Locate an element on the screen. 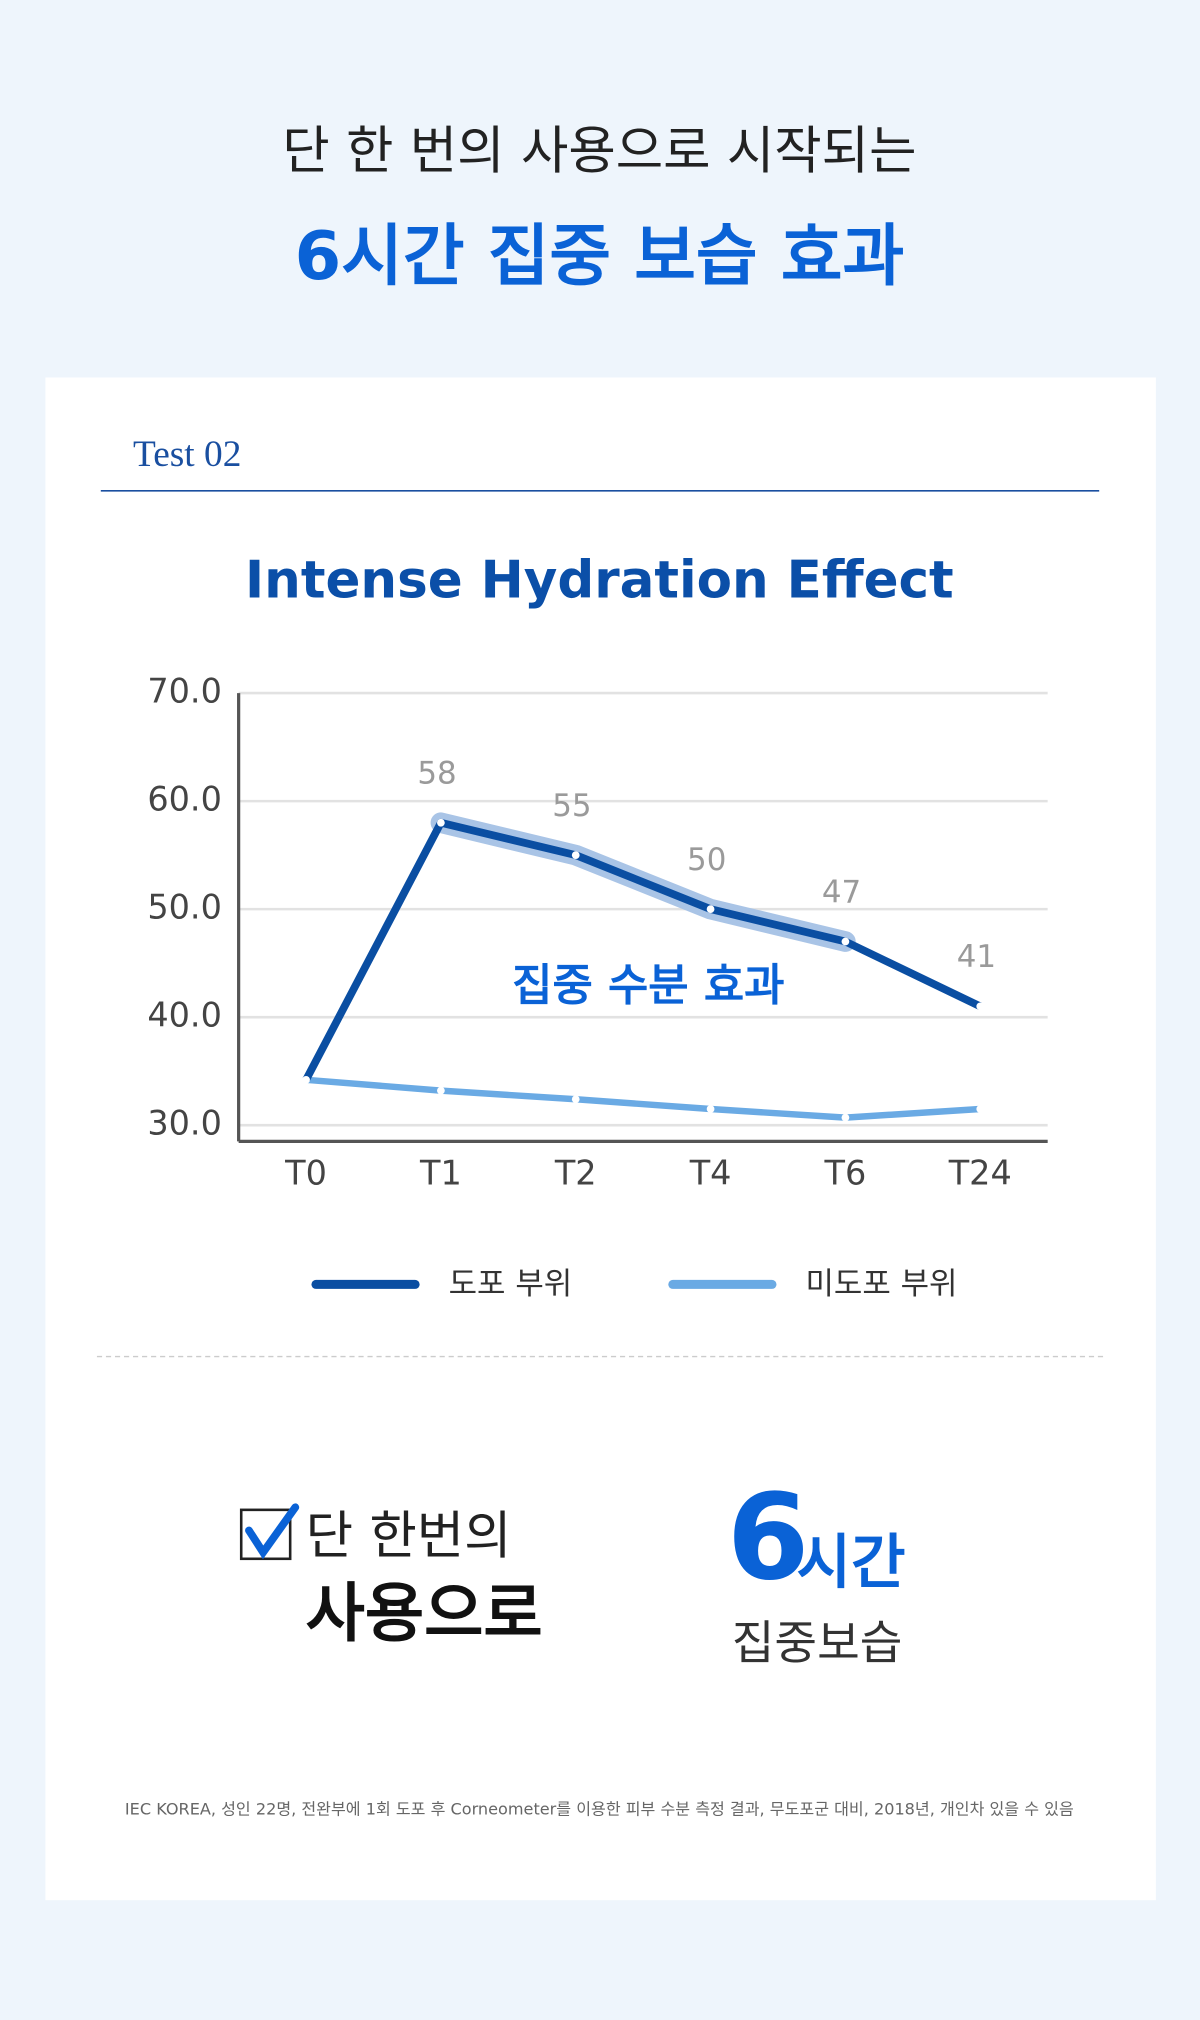 The height and width of the screenshot is (2020, 1200). x-tick-label: T24 is located at coordinates (980, 1172).